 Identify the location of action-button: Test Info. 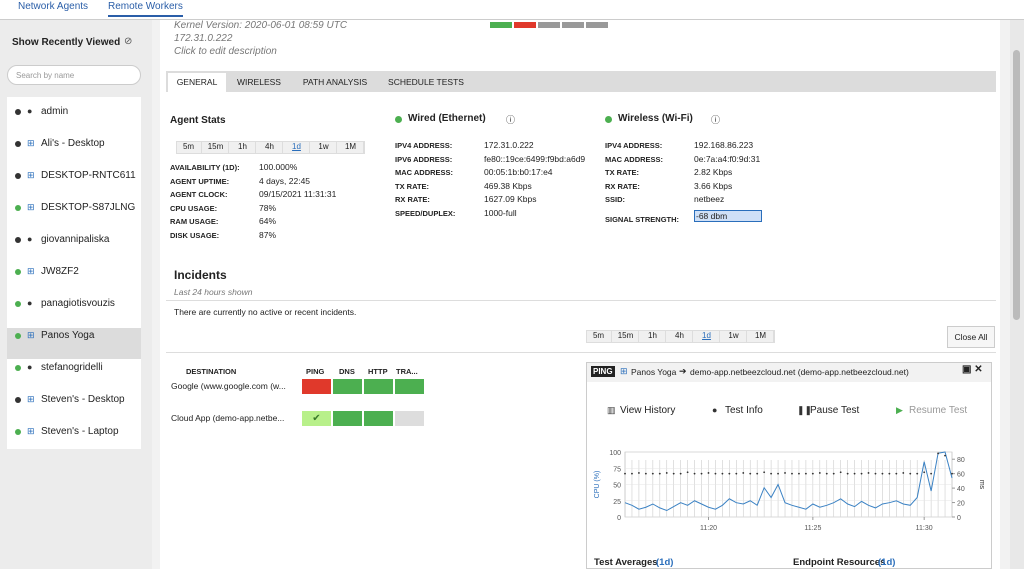
(744, 410).